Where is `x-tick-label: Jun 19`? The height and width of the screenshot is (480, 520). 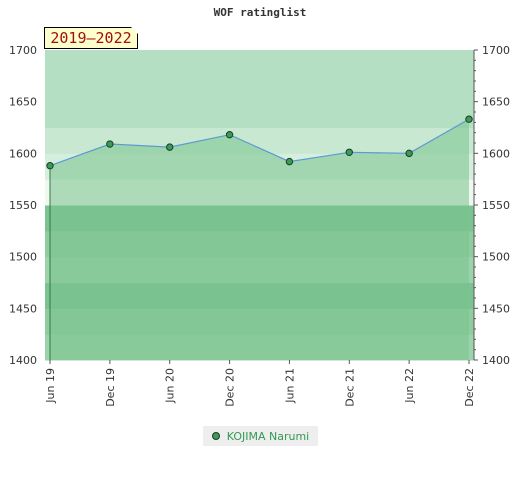
x-tick-label: Jun 19 is located at coordinates (50, 386).